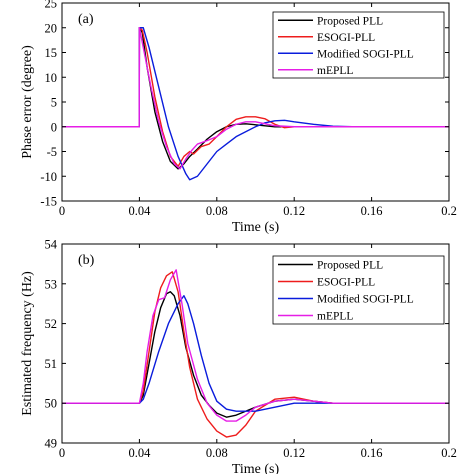 This screenshot has width=474, height=474. What do you see at coordinates (51, 444) in the screenshot?
I see `y-tick-label: 49` at bounding box center [51, 444].